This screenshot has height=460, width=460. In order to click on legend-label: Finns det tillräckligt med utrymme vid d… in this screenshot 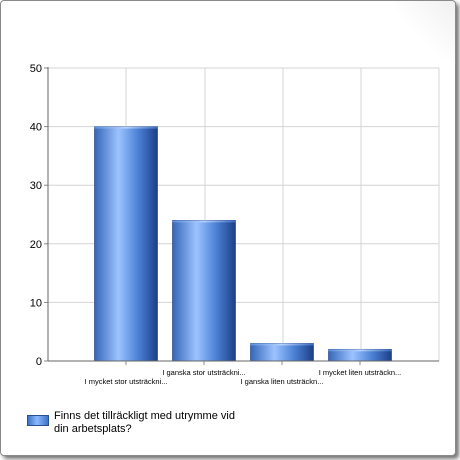, I will do `click(144, 422)`.